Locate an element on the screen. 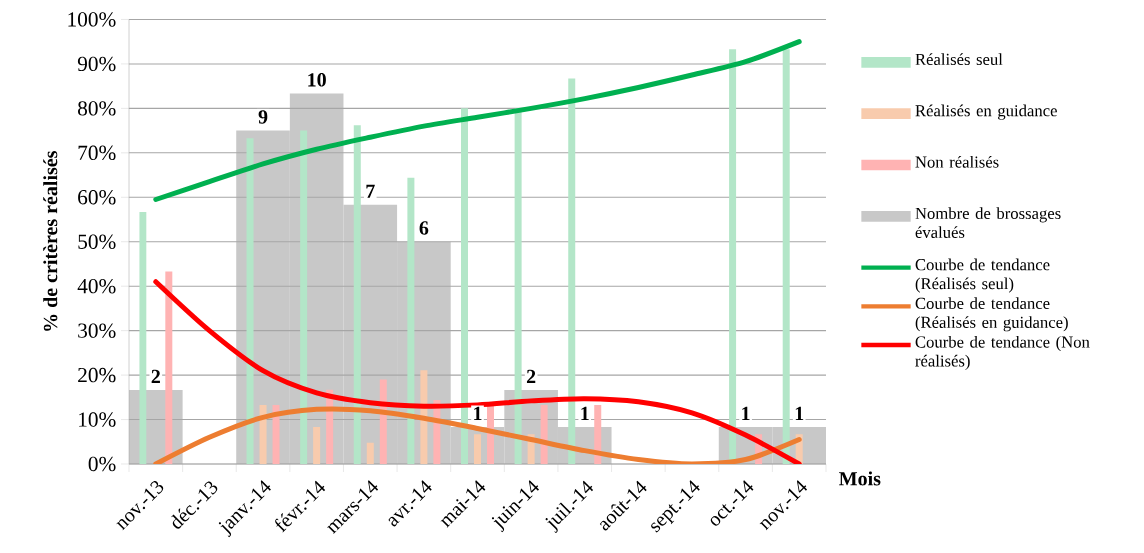 Image resolution: width=1144 pixels, height=553 pixels. data-label: 7 is located at coordinates (370, 191).